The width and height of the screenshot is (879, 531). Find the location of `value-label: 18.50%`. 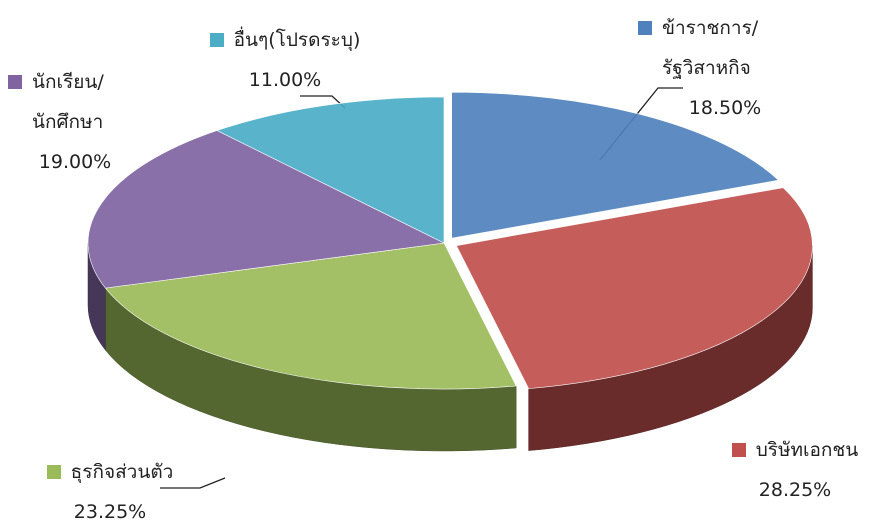

value-label: 18.50% is located at coordinates (725, 108).